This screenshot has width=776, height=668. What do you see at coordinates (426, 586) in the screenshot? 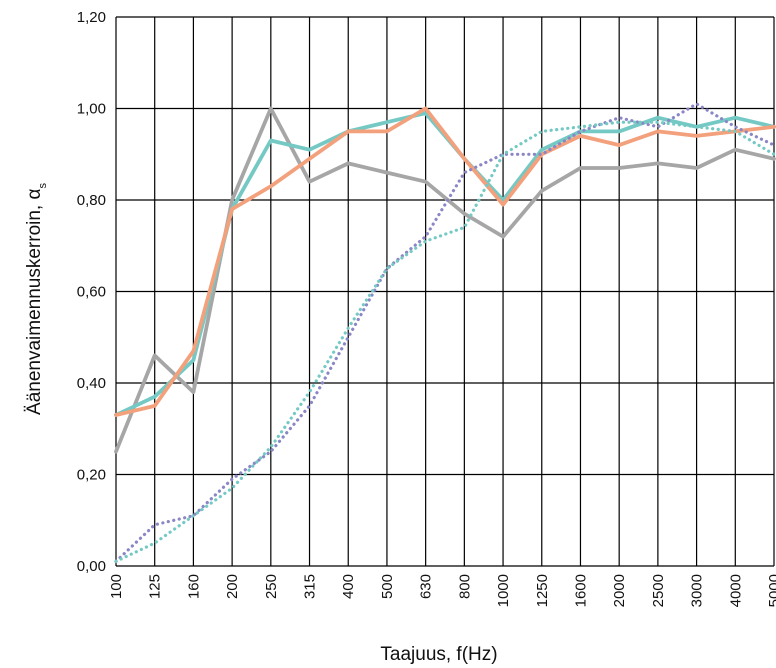
I see `x-tick-label: 630` at bounding box center [426, 586].